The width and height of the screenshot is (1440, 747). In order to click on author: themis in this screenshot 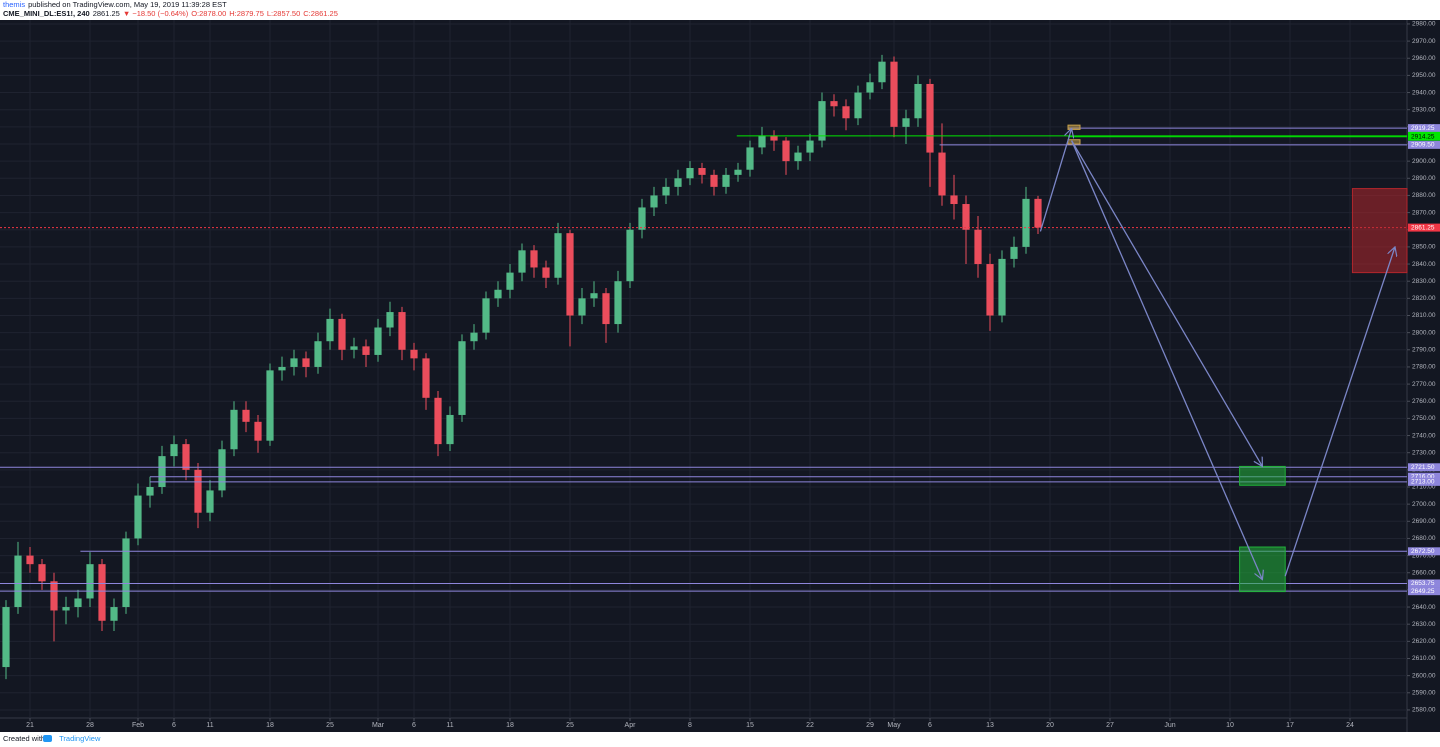, I will do `click(14, 4)`.